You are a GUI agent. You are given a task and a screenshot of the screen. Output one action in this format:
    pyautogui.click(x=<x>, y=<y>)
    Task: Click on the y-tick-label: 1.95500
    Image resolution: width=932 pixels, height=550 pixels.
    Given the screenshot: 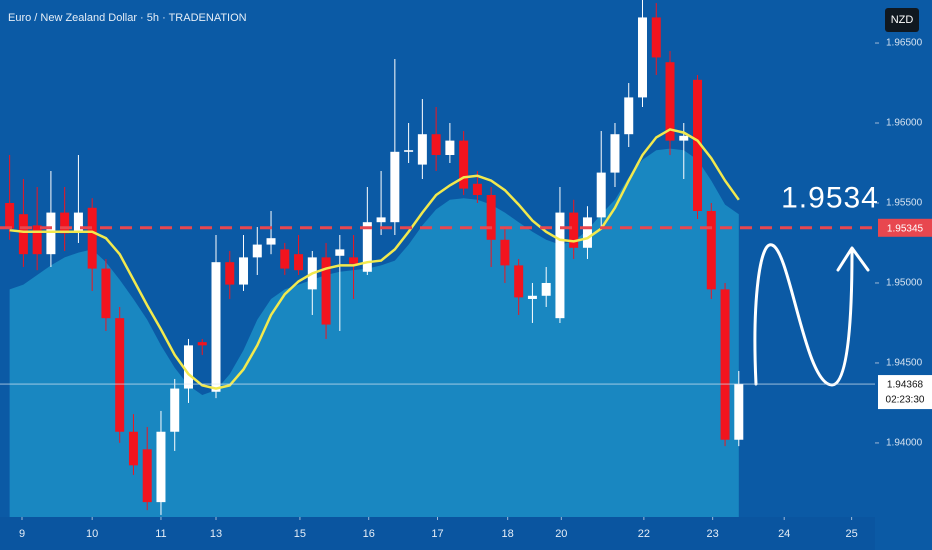 What is the action you would take?
    pyautogui.click(x=904, y=203)
    